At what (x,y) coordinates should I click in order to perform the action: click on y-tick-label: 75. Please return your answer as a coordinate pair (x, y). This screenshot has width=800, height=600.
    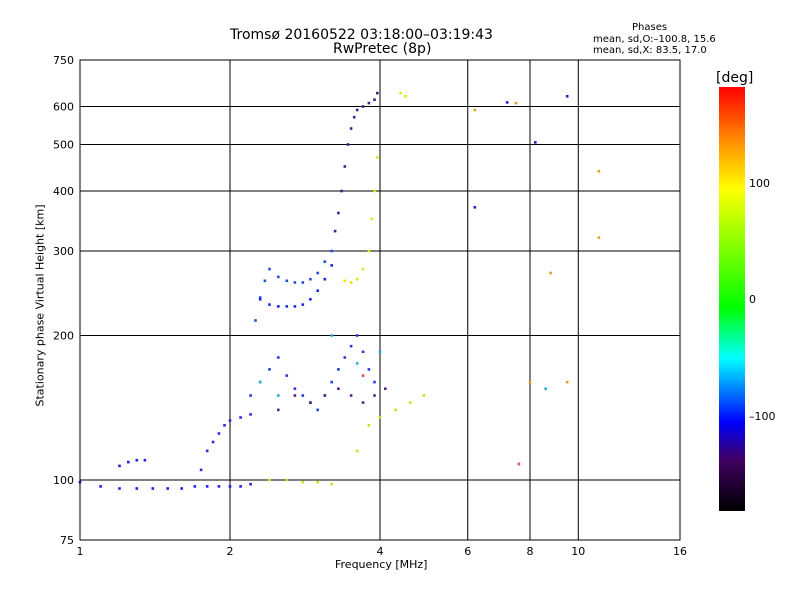
    Looking at the image, I should click on (67, 540).